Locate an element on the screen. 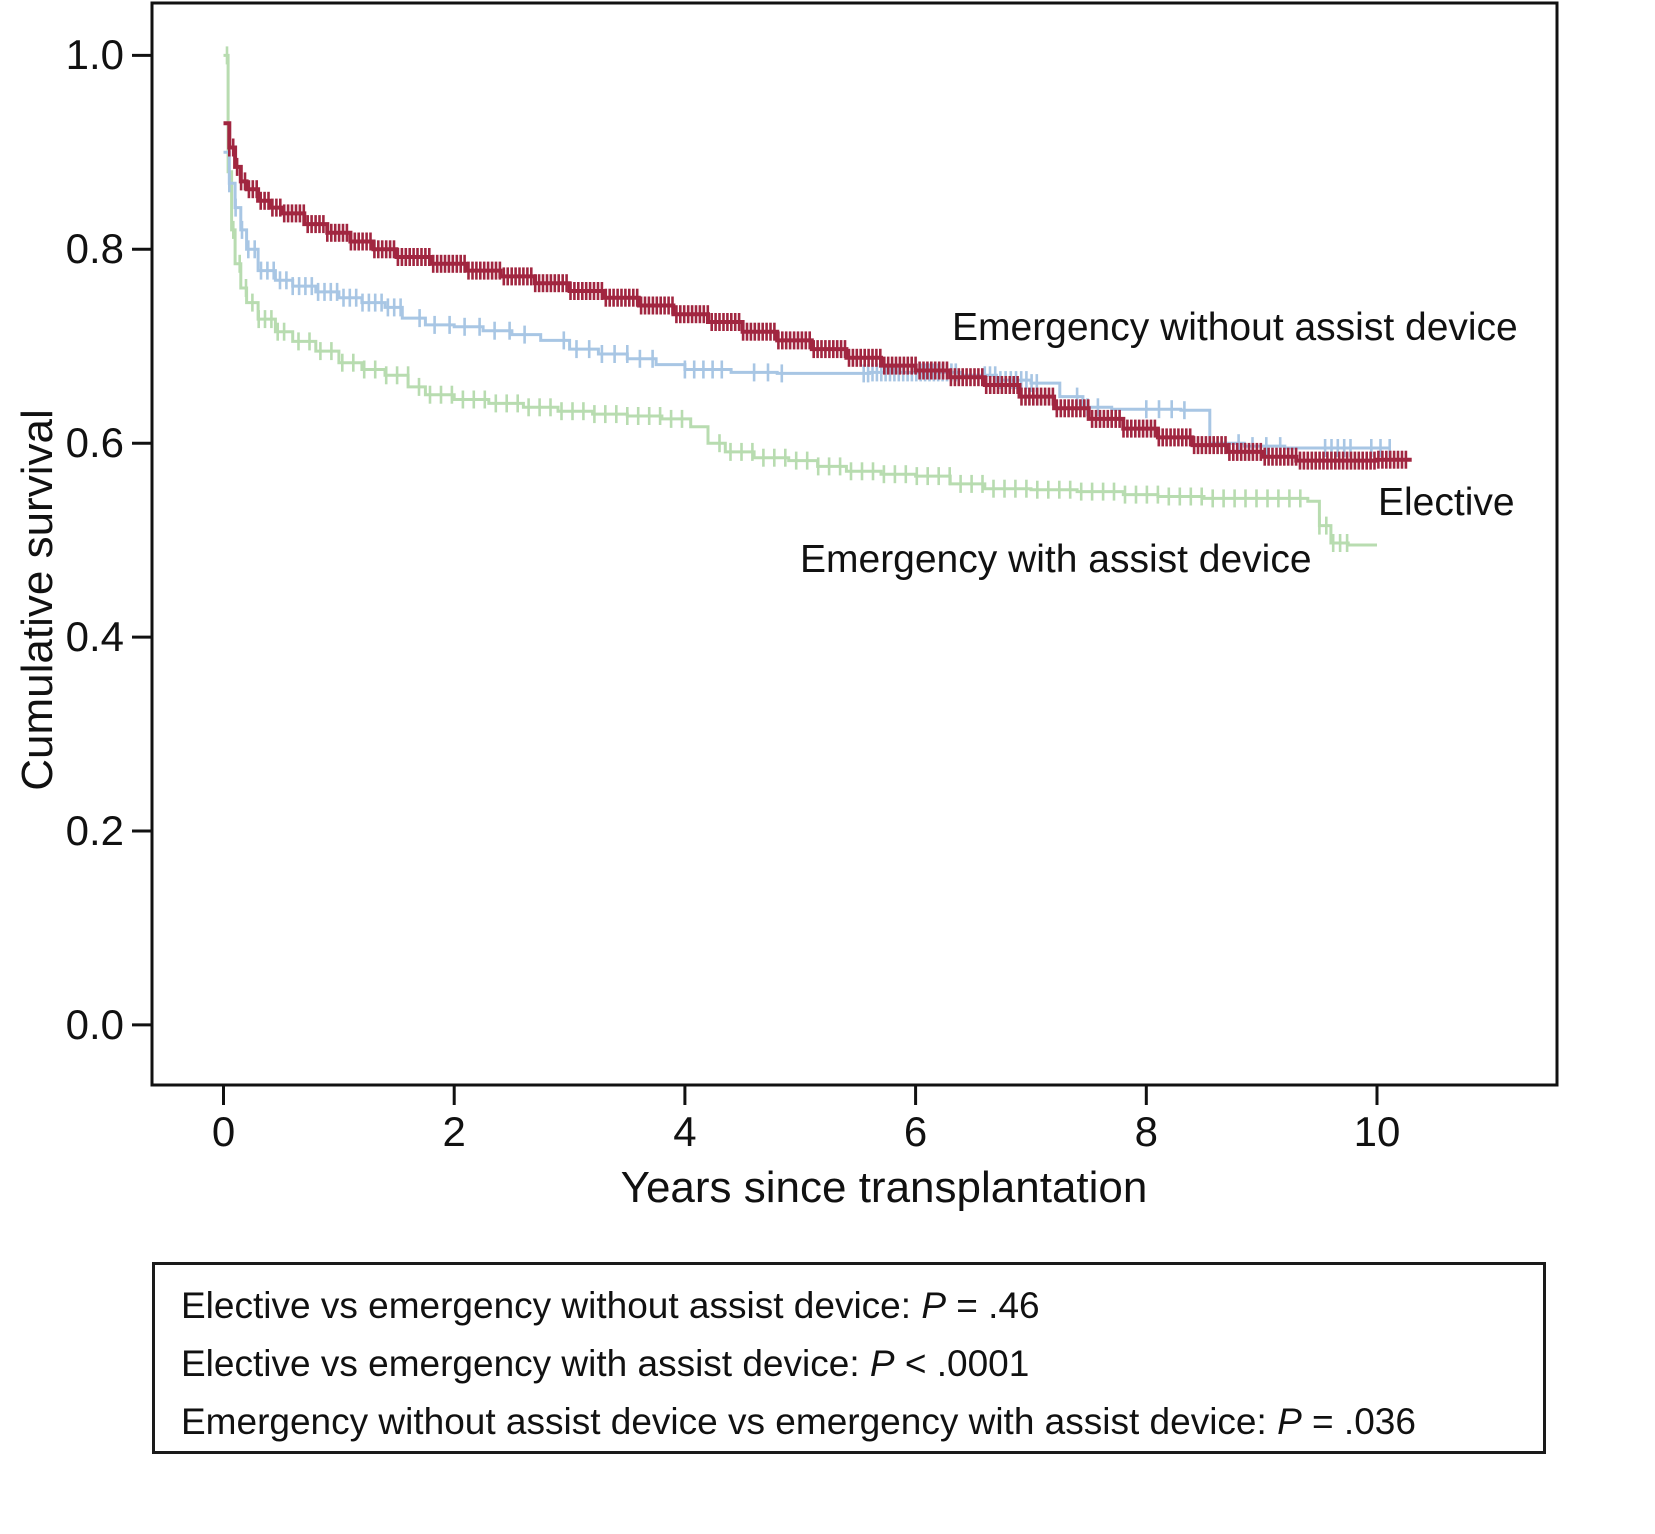 The image size is (1655, 1534). y-tick-label: 0.2 is located at coordinates (94, 830).